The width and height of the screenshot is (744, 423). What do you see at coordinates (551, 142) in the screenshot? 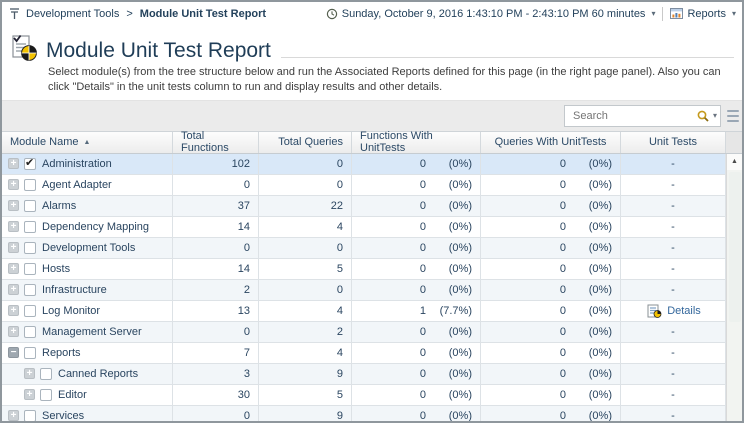
I see `column-header-queries-with-unittests: Queries With UnitTests` at bounding box center [551, 142].